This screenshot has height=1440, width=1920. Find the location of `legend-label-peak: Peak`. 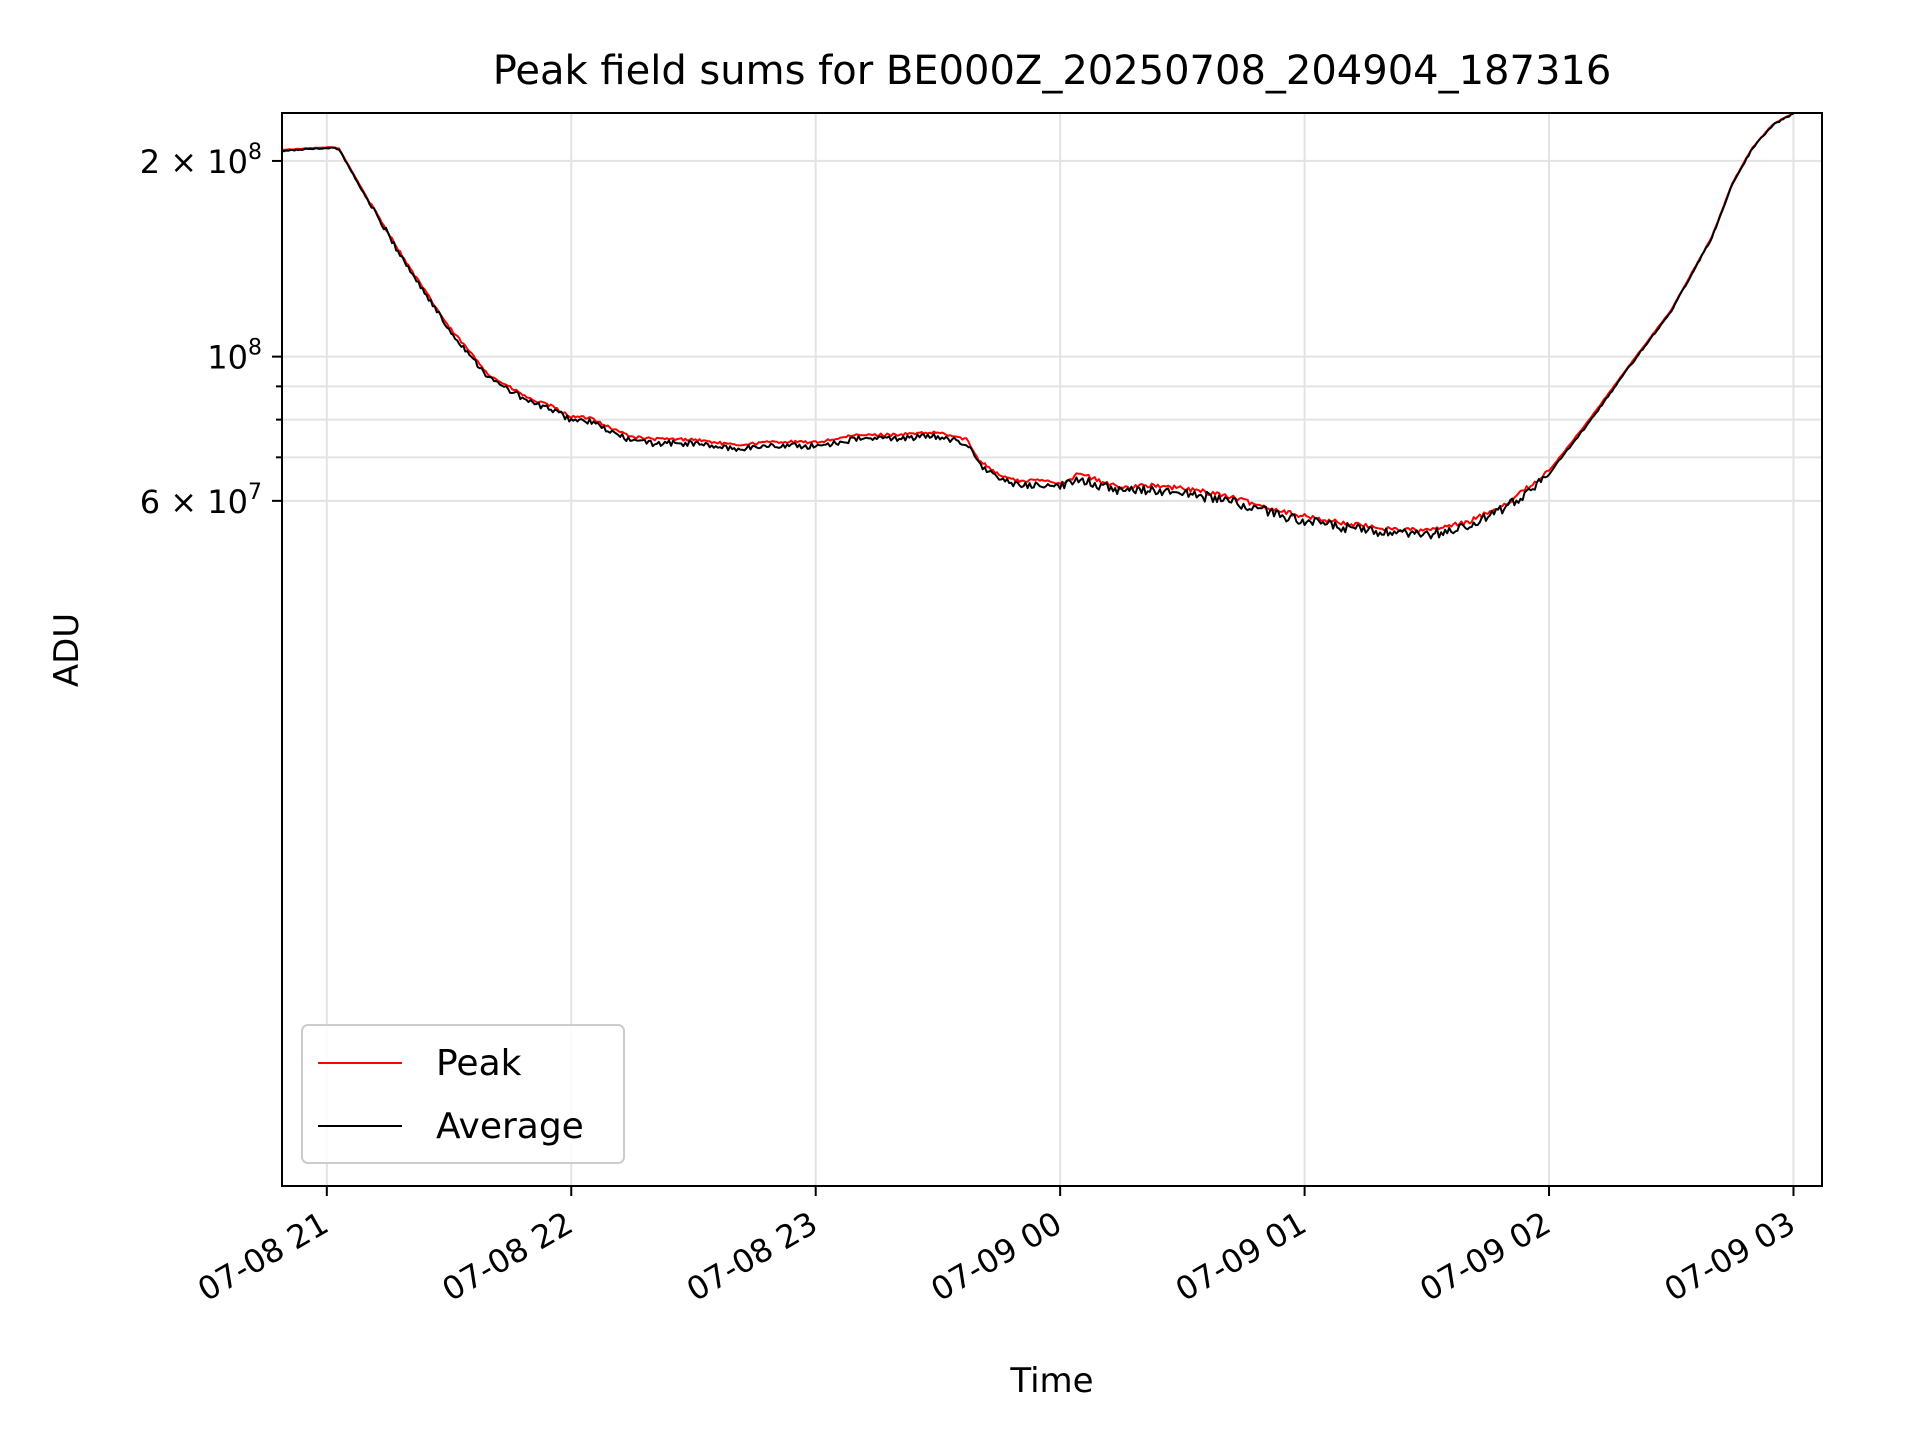

legend-label-peak: Peak is located at coordinates (479, 1063).